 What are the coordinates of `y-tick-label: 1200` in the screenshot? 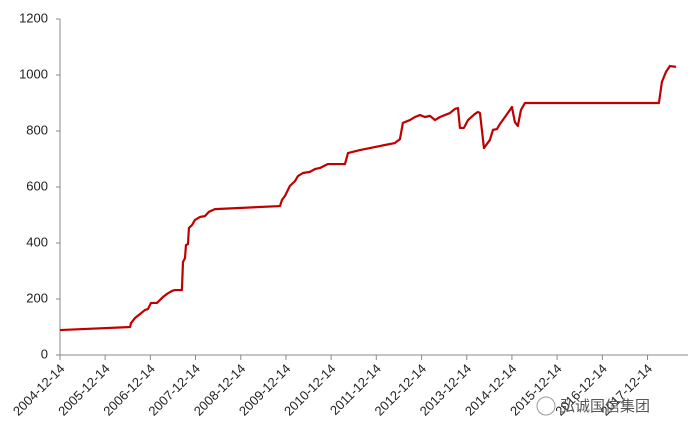 It's located at (33, 17).